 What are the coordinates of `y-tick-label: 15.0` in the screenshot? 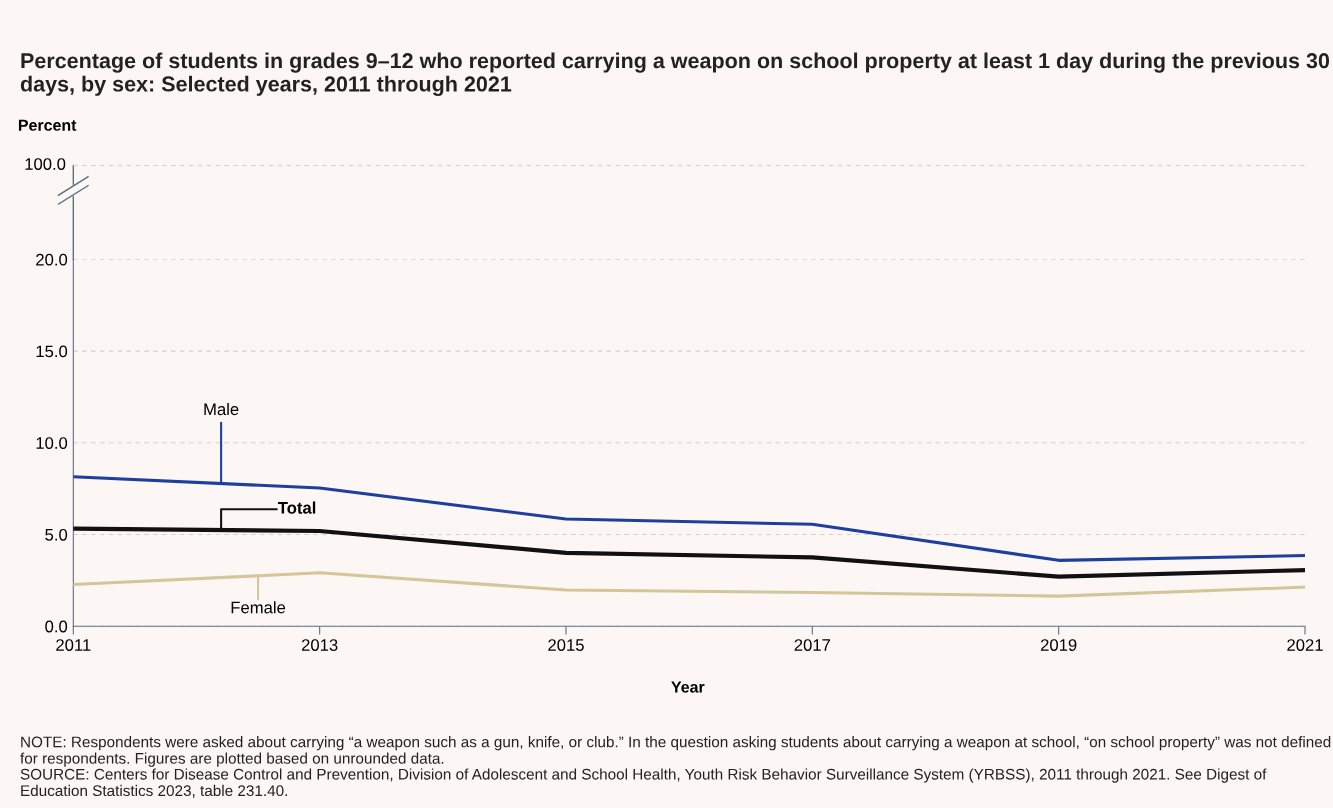 It's located at (52, 351).